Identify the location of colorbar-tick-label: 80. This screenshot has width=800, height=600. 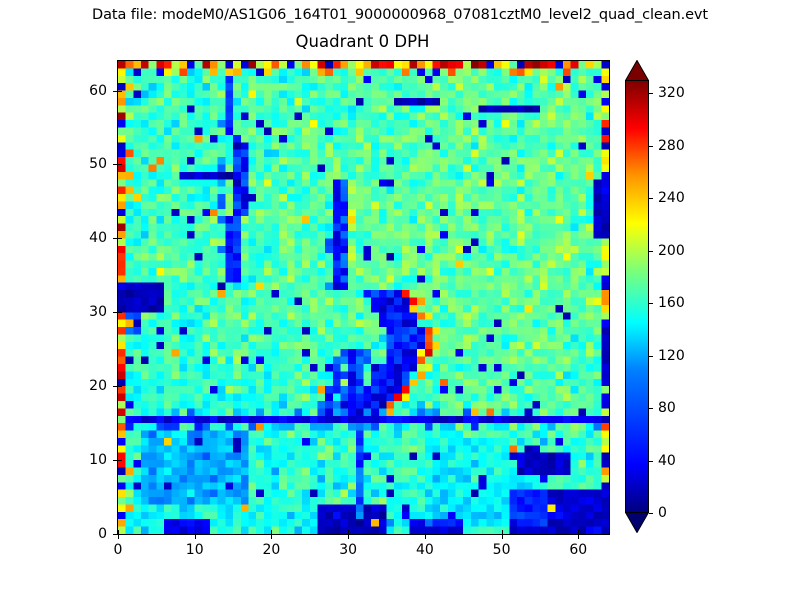
(667, 408).